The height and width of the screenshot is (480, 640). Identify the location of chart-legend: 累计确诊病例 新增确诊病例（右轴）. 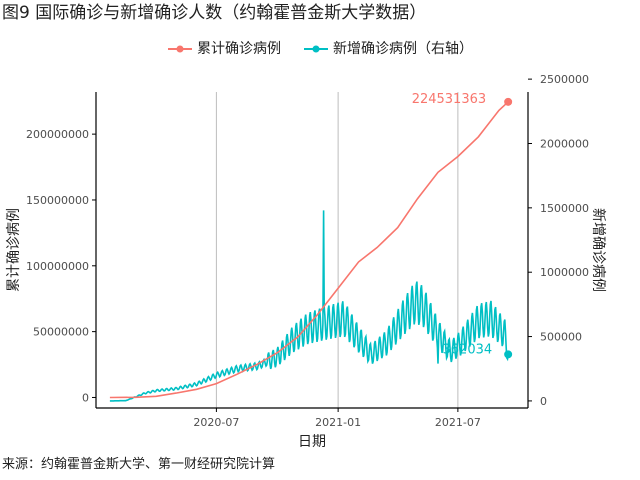
(320, 49).